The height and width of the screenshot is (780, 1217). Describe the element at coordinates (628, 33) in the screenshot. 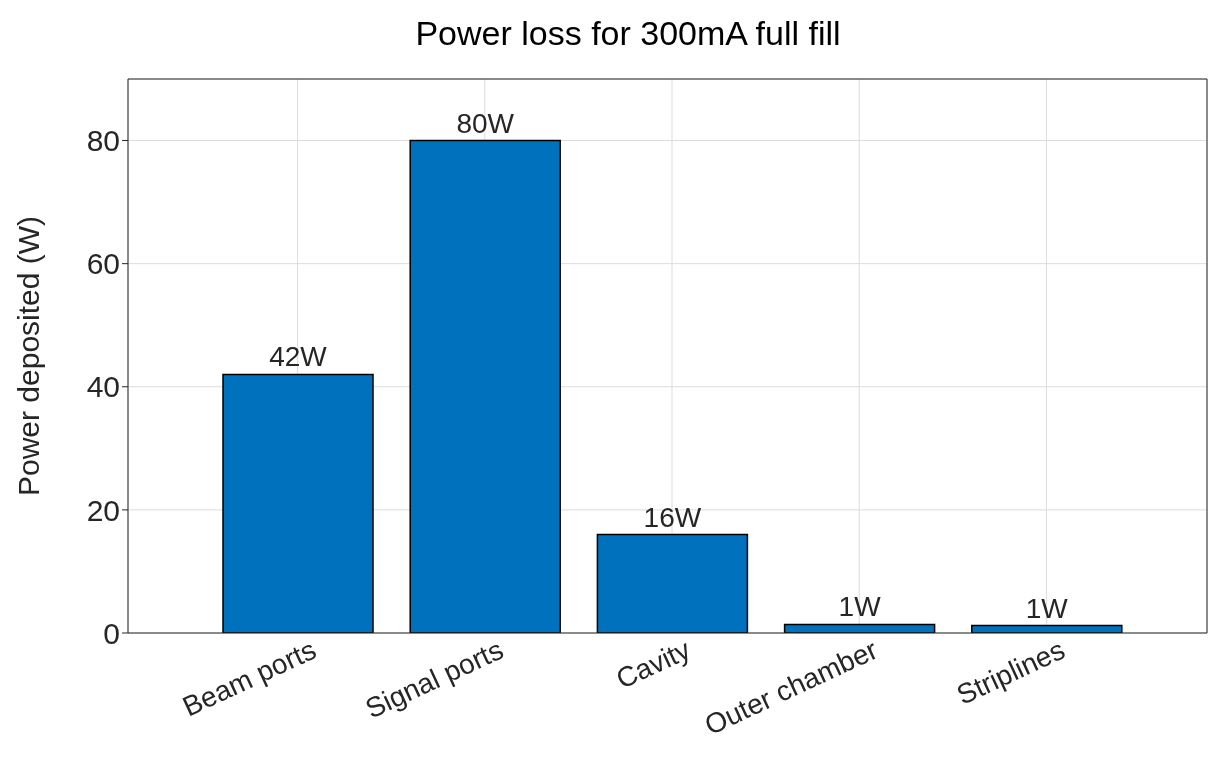

I see `chart-title: Power loss for 300mA full fill` at that location.